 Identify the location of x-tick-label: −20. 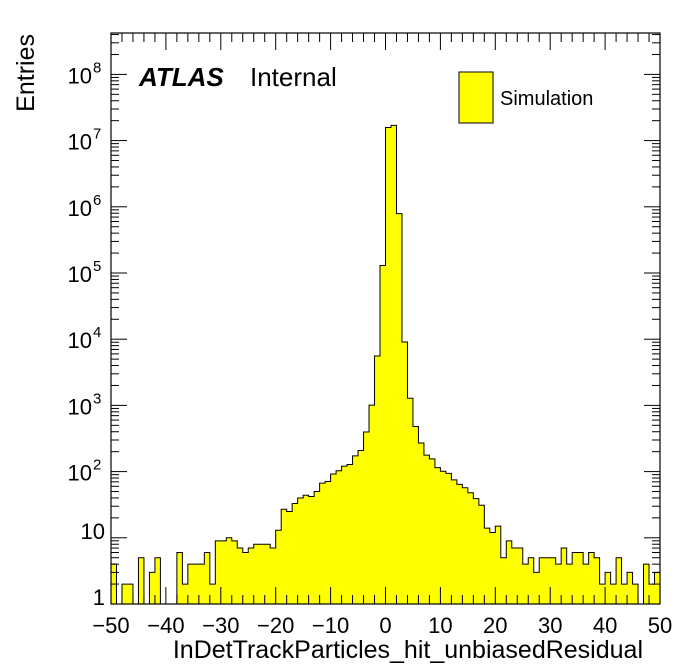
(275, 625).